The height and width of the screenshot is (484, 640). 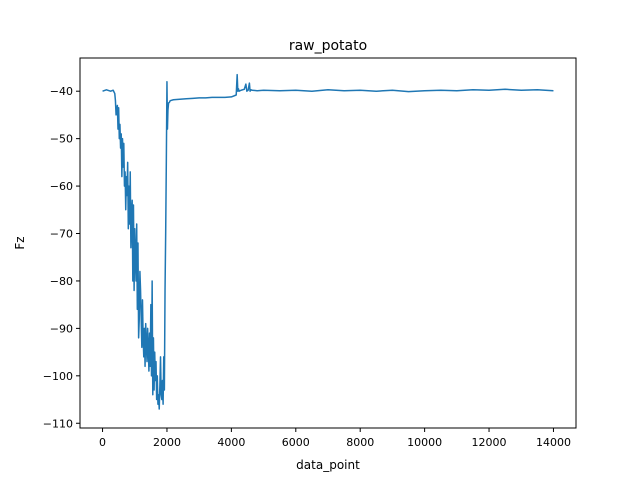 I want to click on y-tick-label-3: −80, so click(x=61, y=281).